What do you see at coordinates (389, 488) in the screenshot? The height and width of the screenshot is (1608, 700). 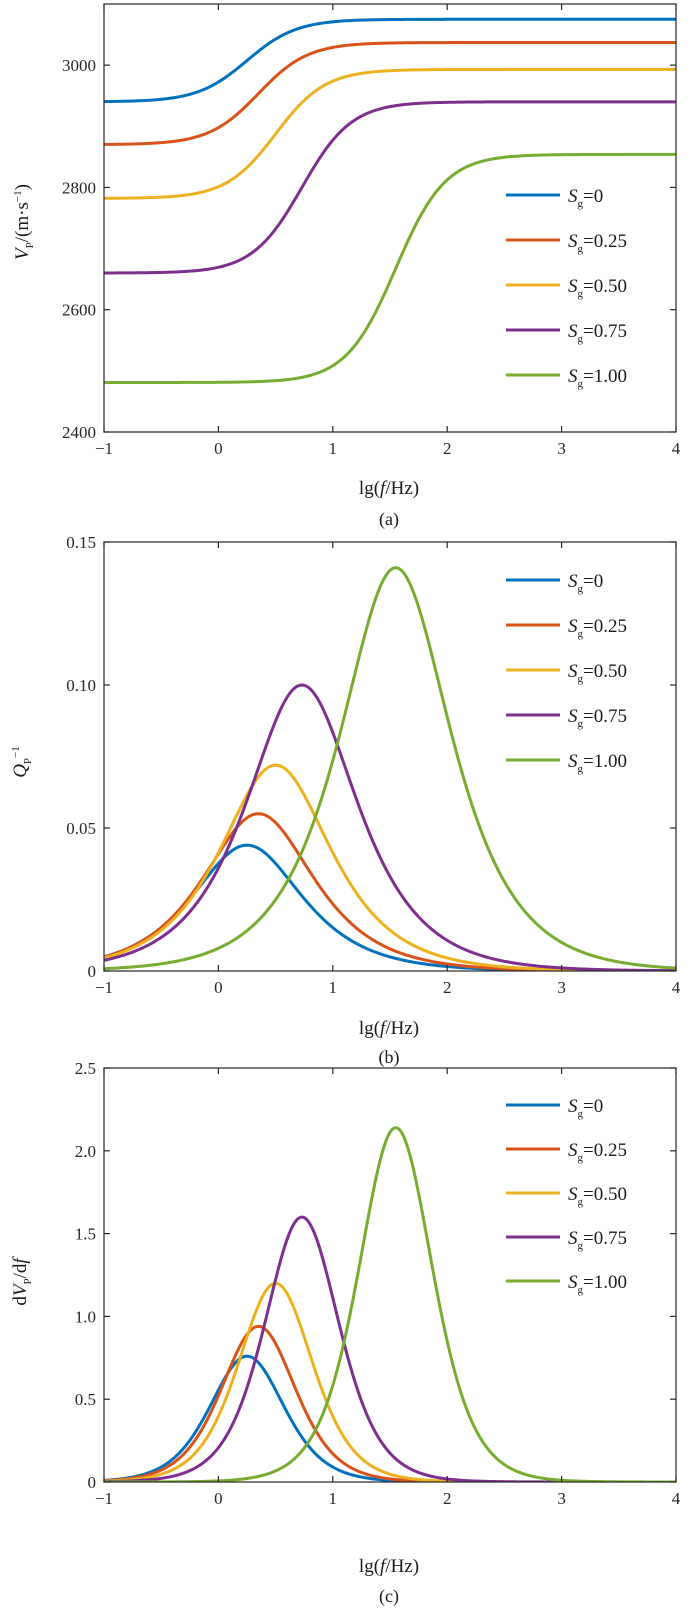 I see `panel-a-xlabel: lg(f/Hz)` at bounding box center [389, 488].